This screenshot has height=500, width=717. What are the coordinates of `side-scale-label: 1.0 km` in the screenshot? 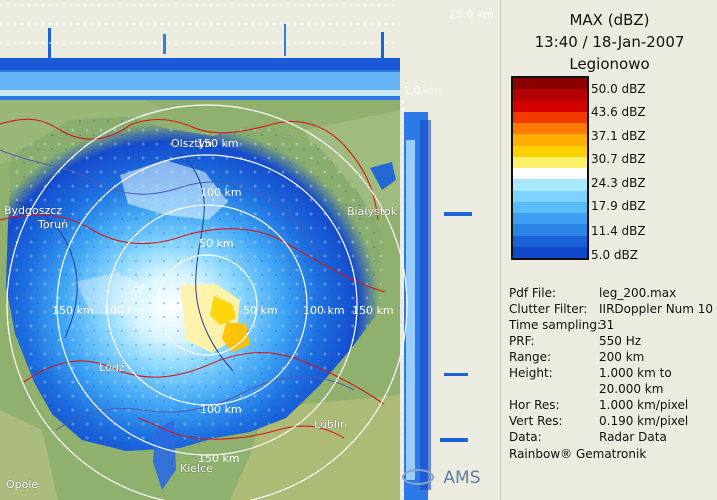 It's located at (422, 90).